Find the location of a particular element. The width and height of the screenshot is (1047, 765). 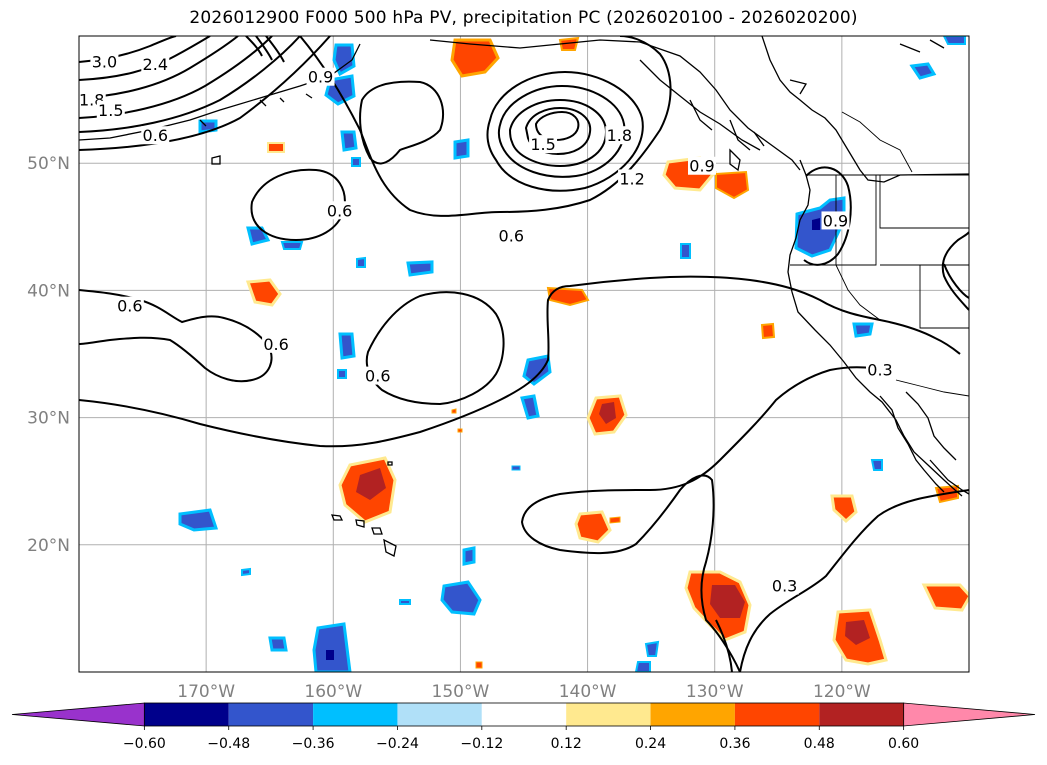

colorbar-tick-label: −0.60 is located at coordinates (144, 744).